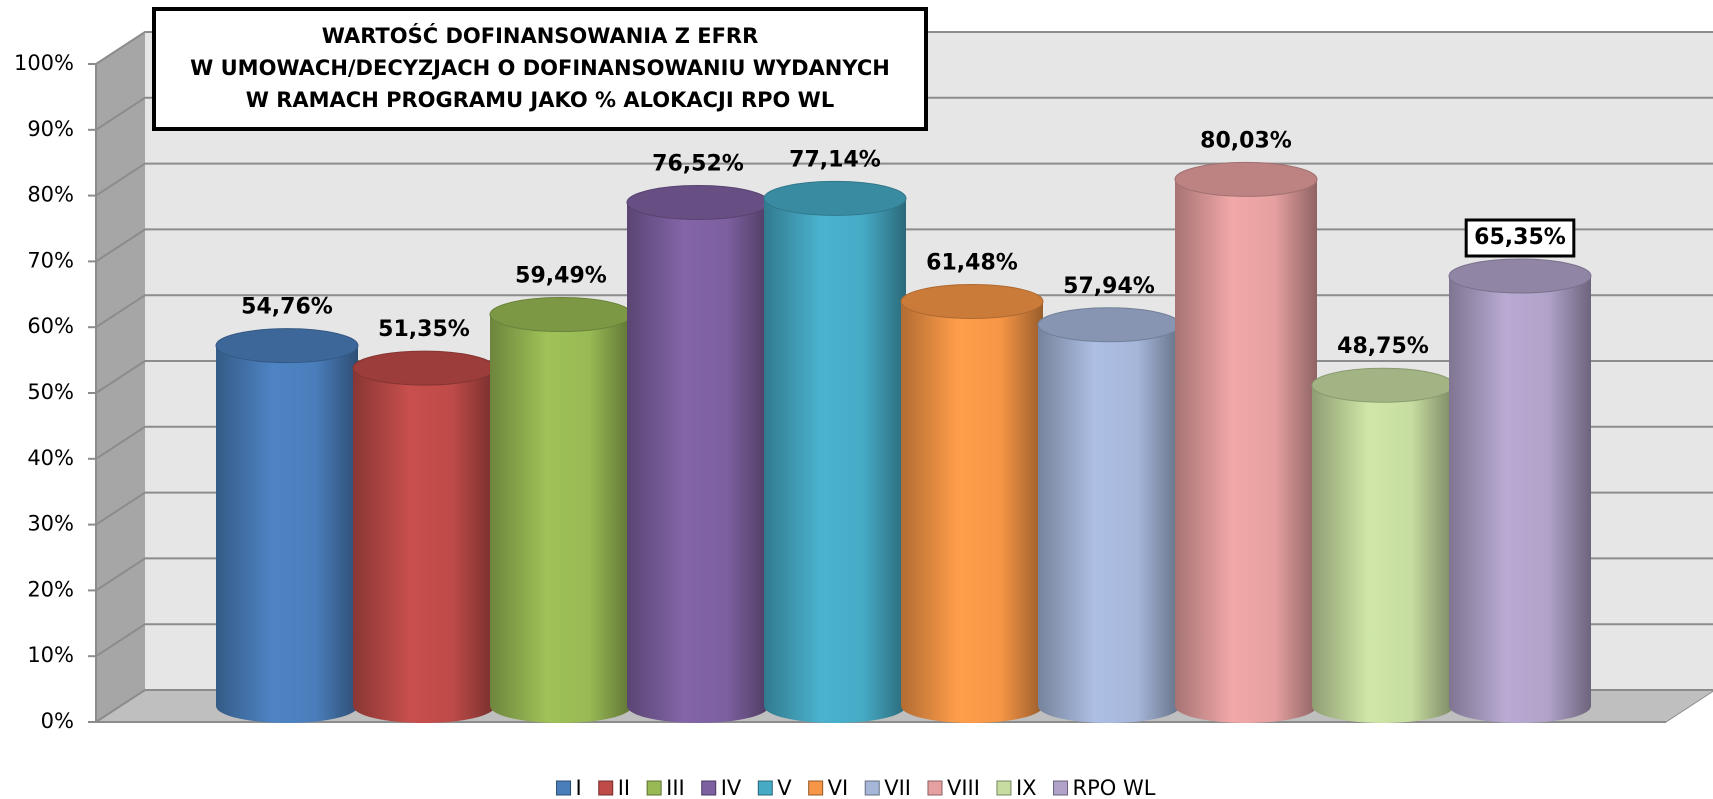 Image resolution: width=1713 pixels, height=799 pixels. Describe the element at coordinates (856, 787) in the screenshot. I see `legend: I II III IV V VI VII VIII IX RPO WL` at that location.